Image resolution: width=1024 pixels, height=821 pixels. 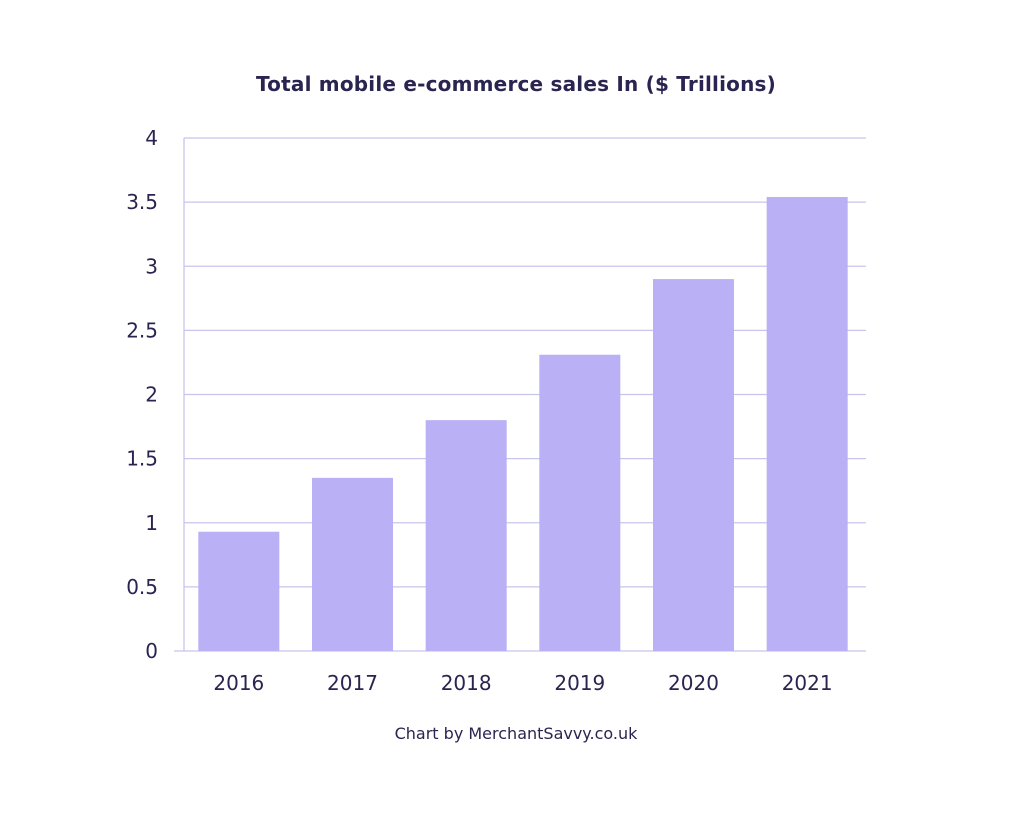 I want to click on bar-2021, so click(x=807, y=423).